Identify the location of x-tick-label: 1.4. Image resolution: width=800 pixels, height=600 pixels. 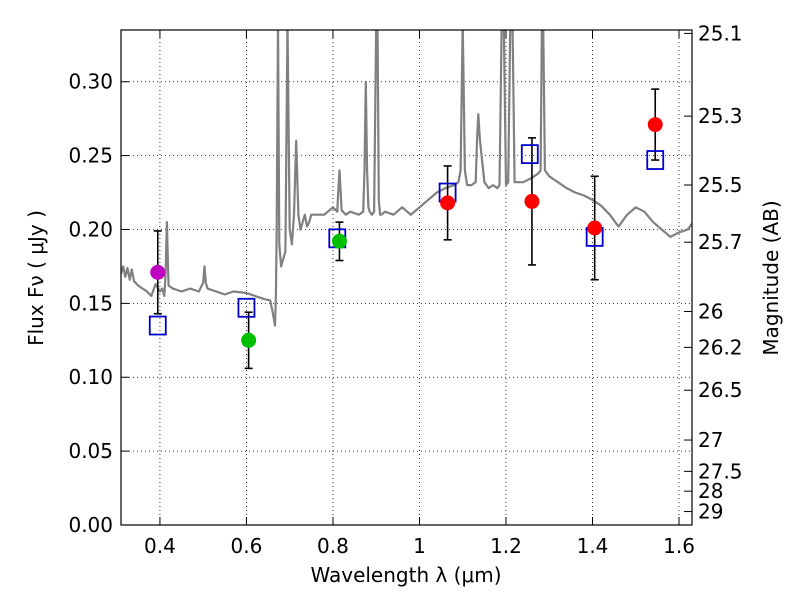
(593, 546).